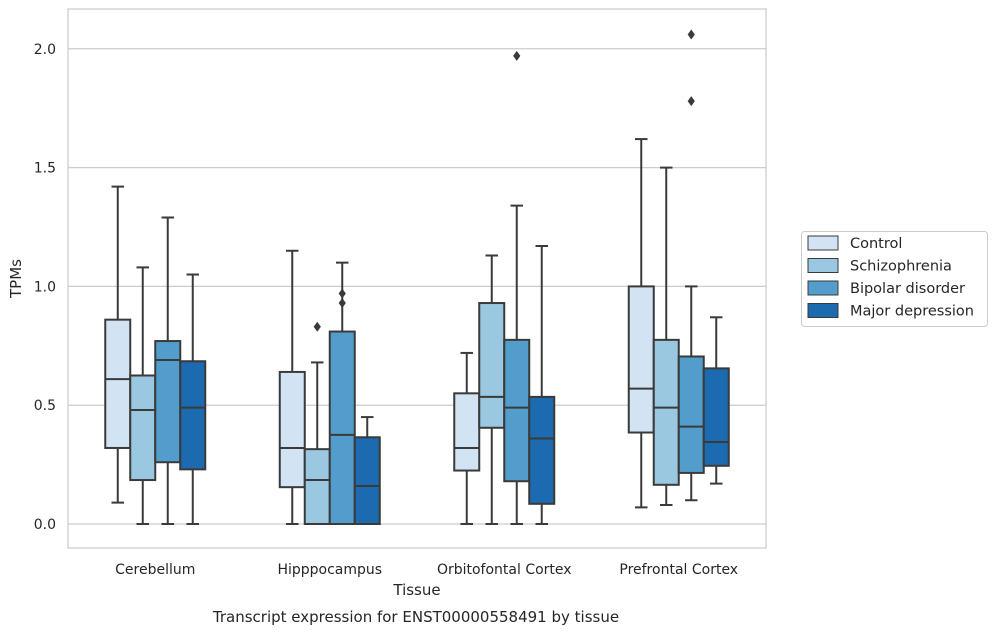 Image resolution: width=997 pixels, height=634 pixels. Describe the element at coordinates (45, 525) in the screenshot. I see `y-tick-label: 0.0` at that location.